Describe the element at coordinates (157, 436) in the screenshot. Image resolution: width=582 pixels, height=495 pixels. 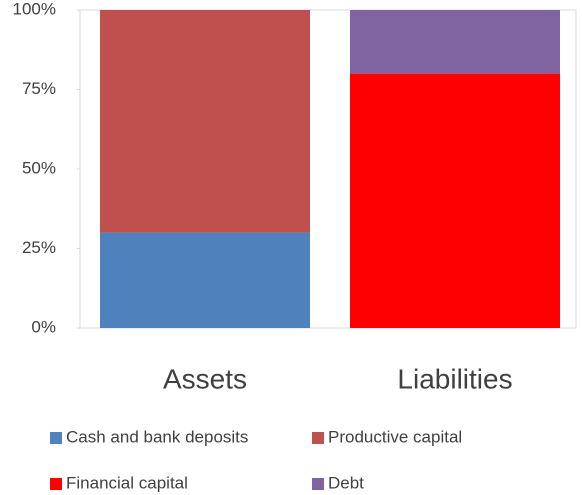
I see `legend-label: Cash and bank deposits` at that location.